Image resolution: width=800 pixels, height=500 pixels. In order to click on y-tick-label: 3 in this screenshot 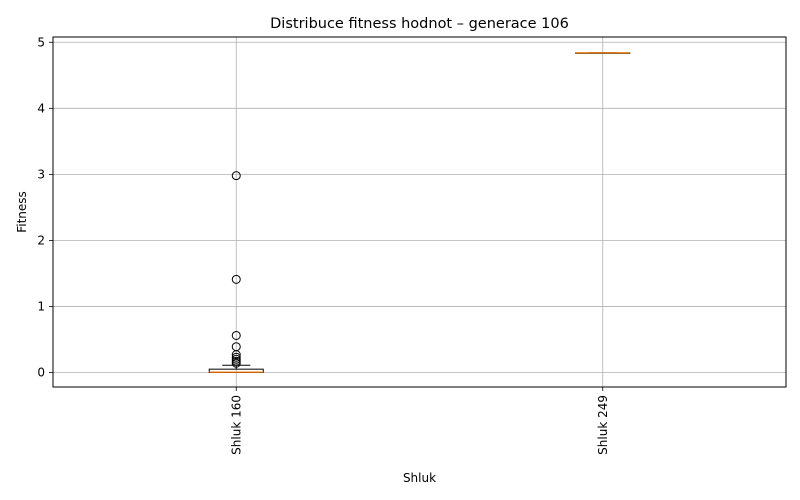, I will do `click(41, 174)`.